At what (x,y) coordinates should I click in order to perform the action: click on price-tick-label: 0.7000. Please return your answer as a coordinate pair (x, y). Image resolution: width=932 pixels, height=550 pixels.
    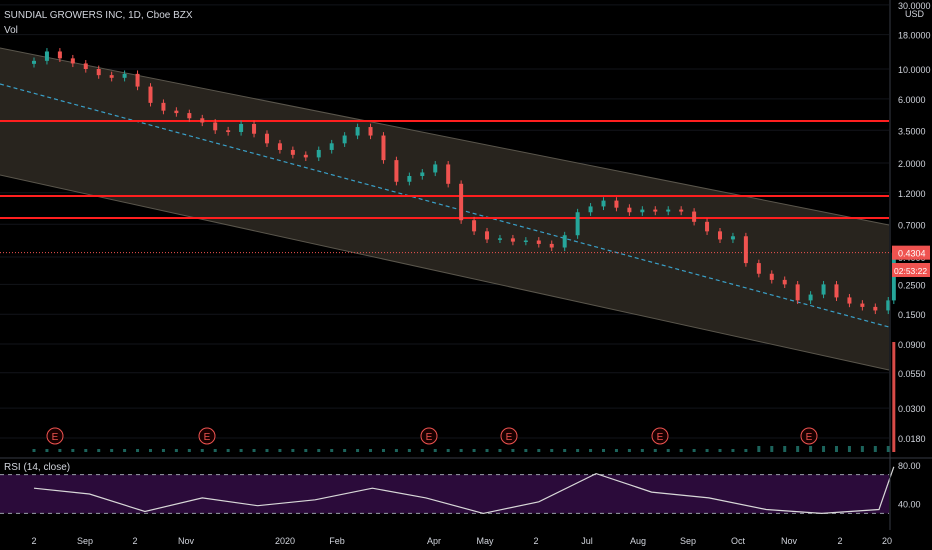
    Looking at the image, I should click on (912, 225).